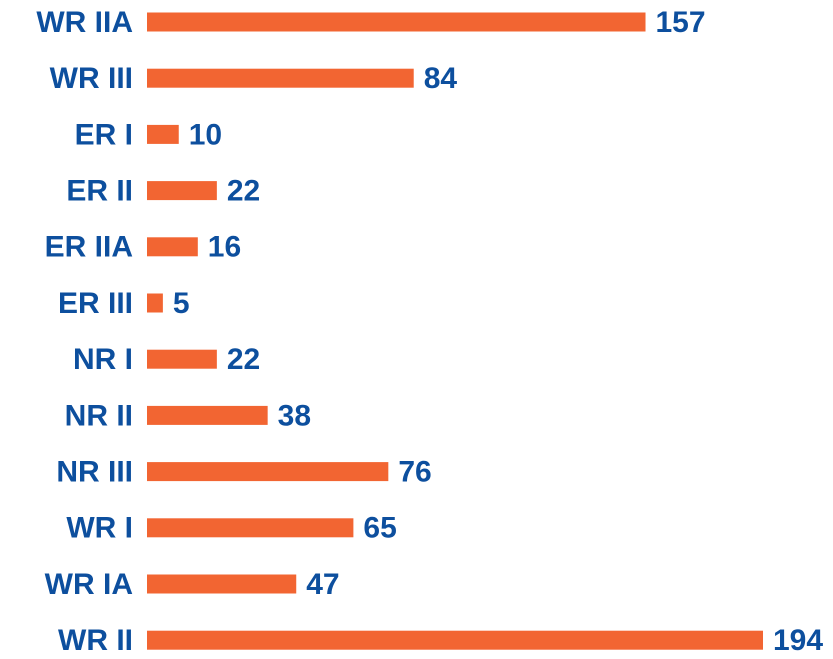 The width and height of the screenshot is (833, 659). Describe the element at coordinates (205, 134) in the screenshot. I see `value-label: 10` at that location.